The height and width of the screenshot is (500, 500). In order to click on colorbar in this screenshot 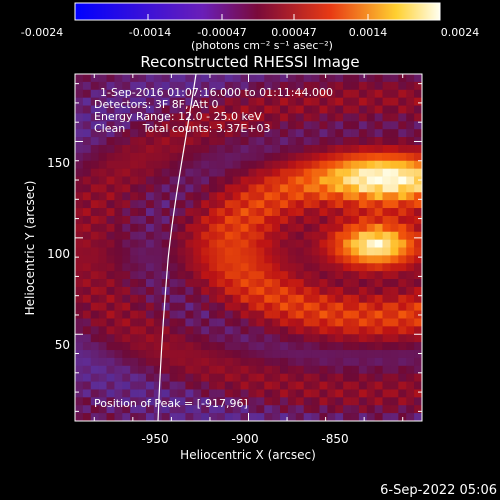, I will do `click(257, 11)`.